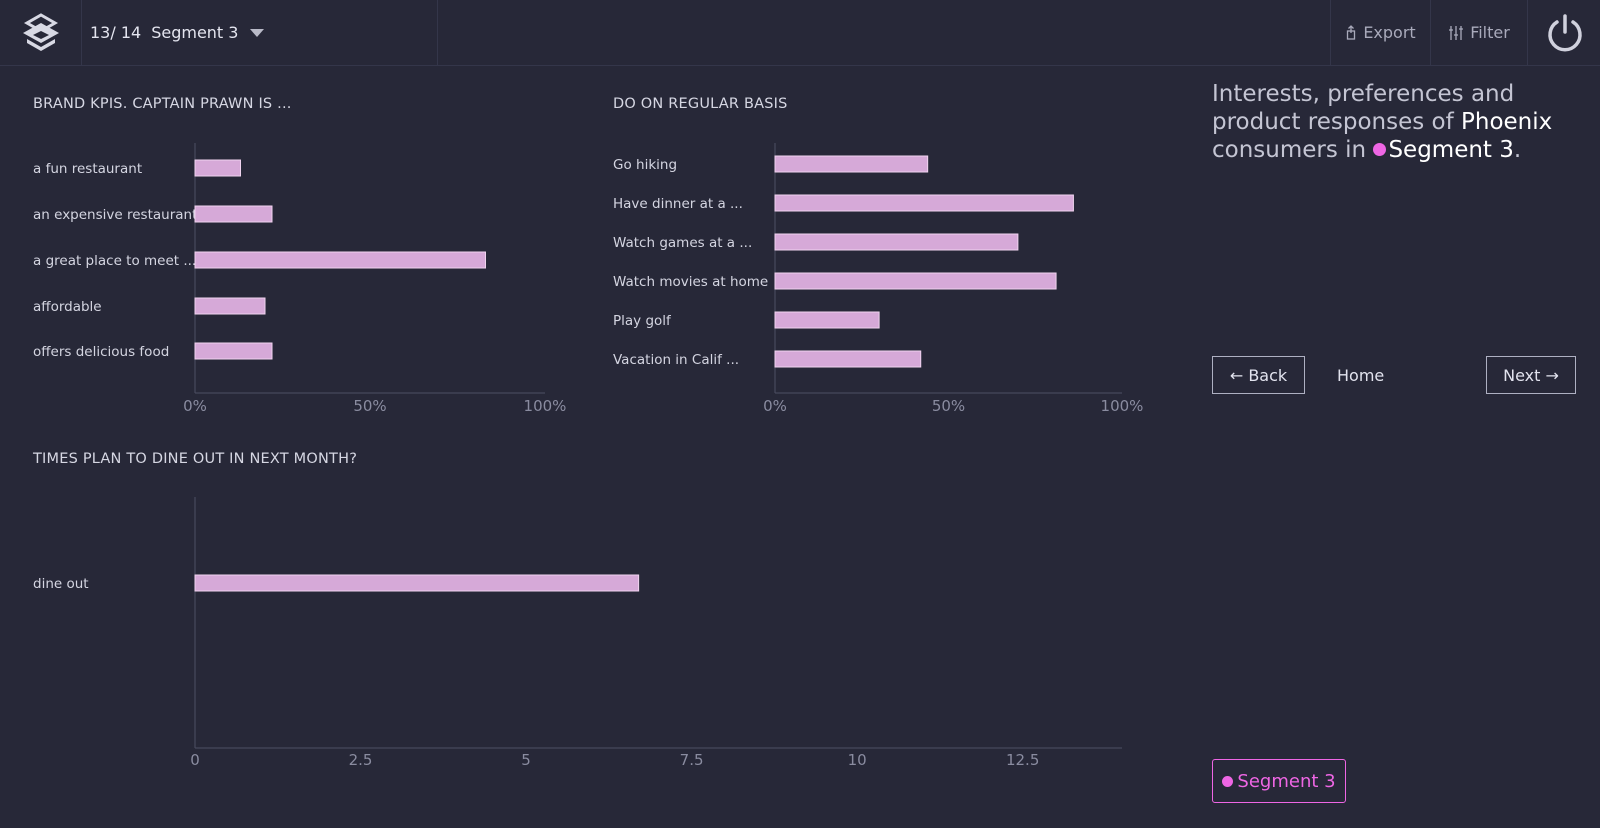 Image resolution: width=1600 pixels, height=828 pixels. I want to click on chart-2-category-label: dine out, so click(61, 584).